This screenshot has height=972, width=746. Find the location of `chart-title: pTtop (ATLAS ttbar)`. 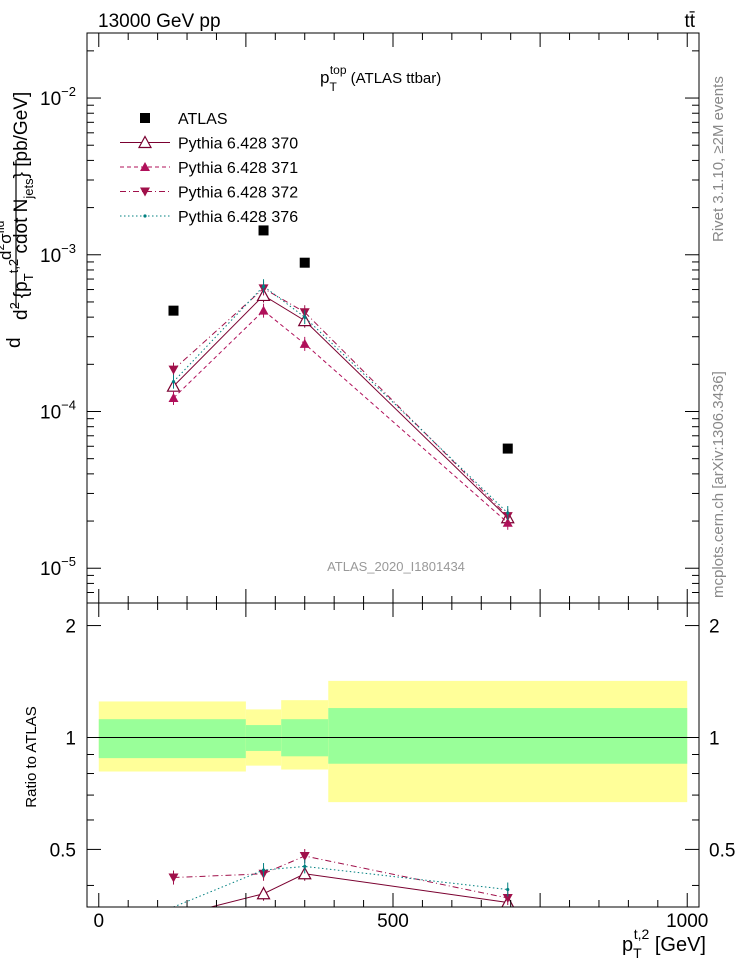

chart-title: pTtop (ATLAS ttbar) is located at coordinates (380, 78).